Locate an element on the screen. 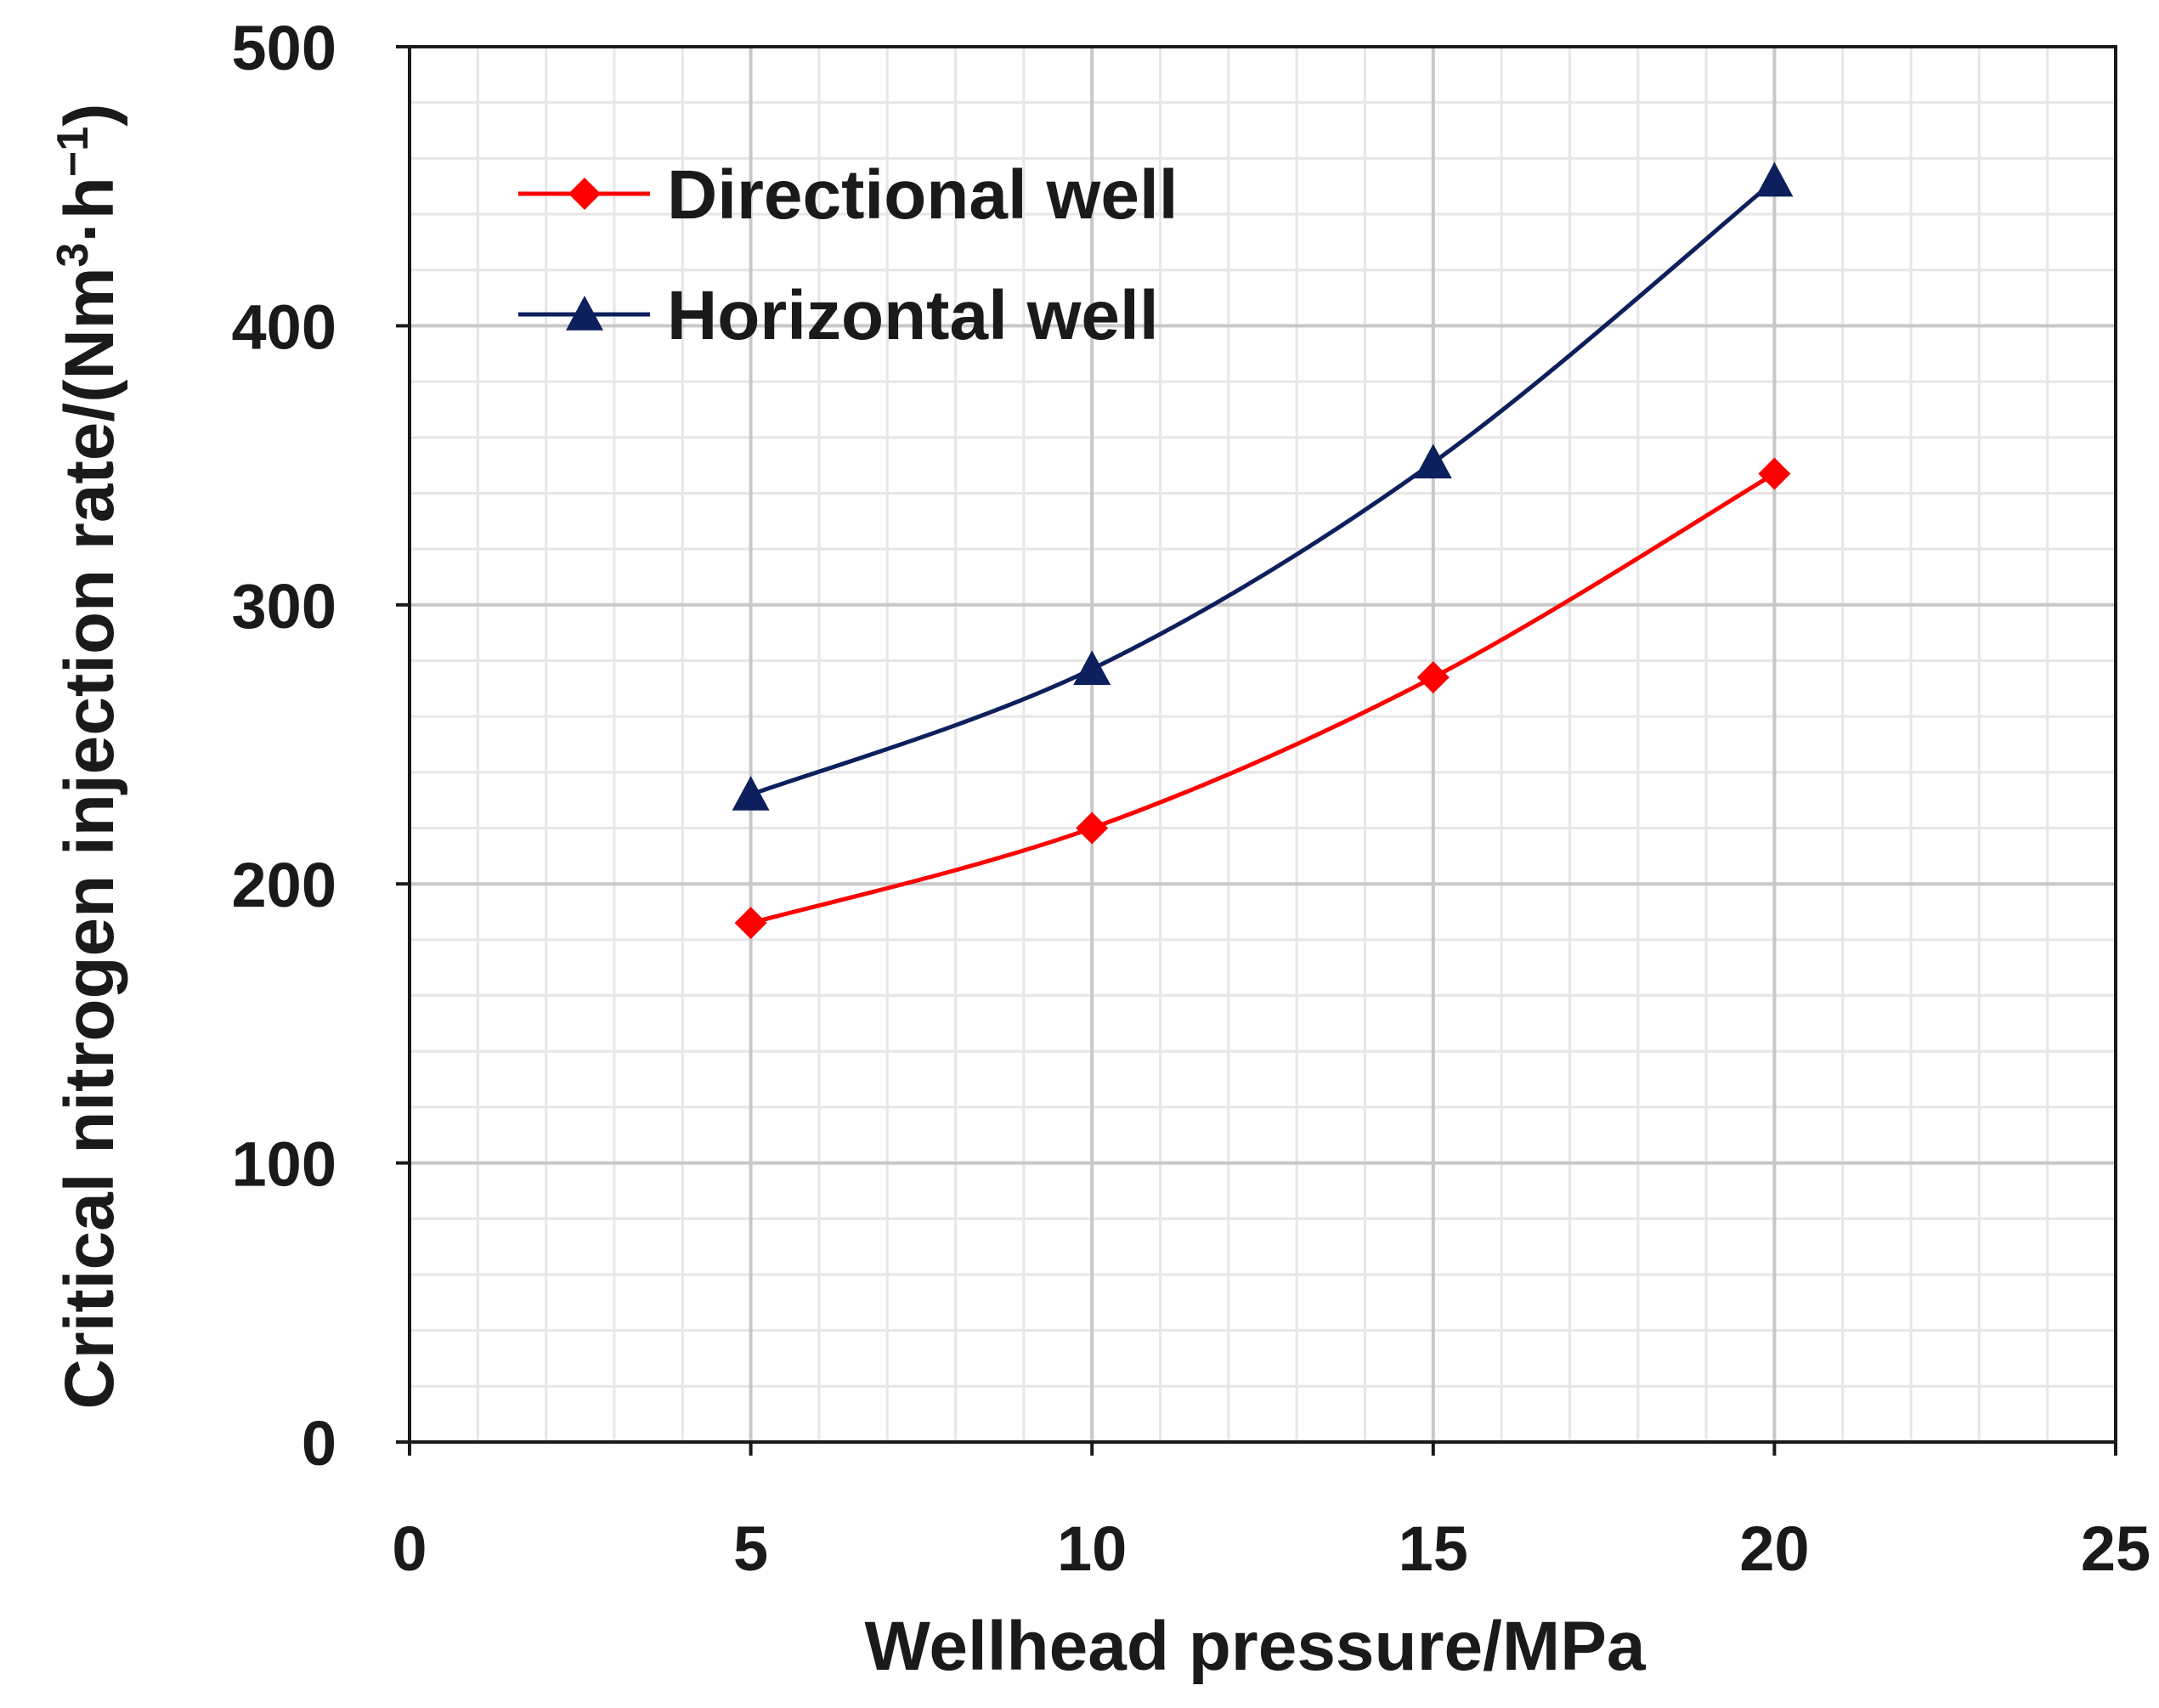  x-tick-label: 15 is located at coordinates (1433, 1549).